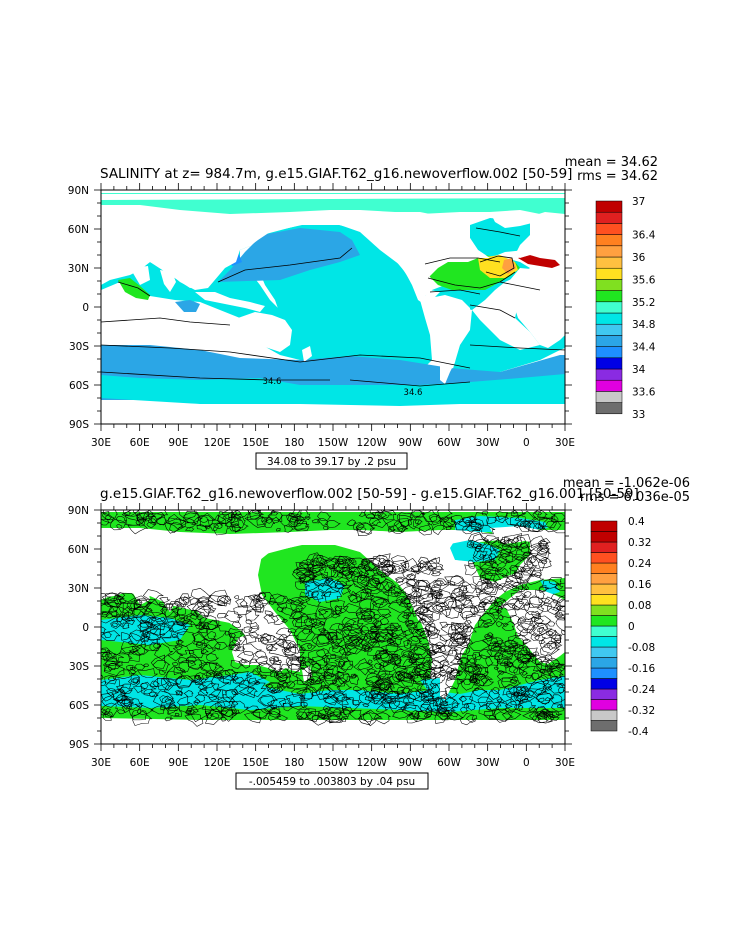 The image size is (733, 945). Describe the element at coordinates (78, 550) in the screenshot. I see `lat-tick-label: 60N` at that location.